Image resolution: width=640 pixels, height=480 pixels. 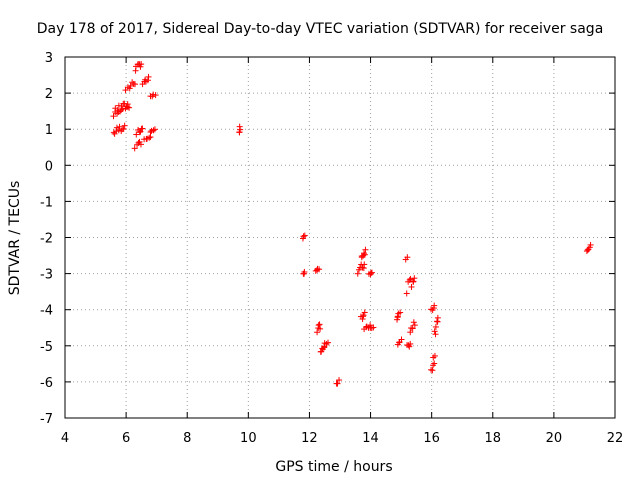 I want to click on y-tick-label: -6, so click(x=46, y=383).